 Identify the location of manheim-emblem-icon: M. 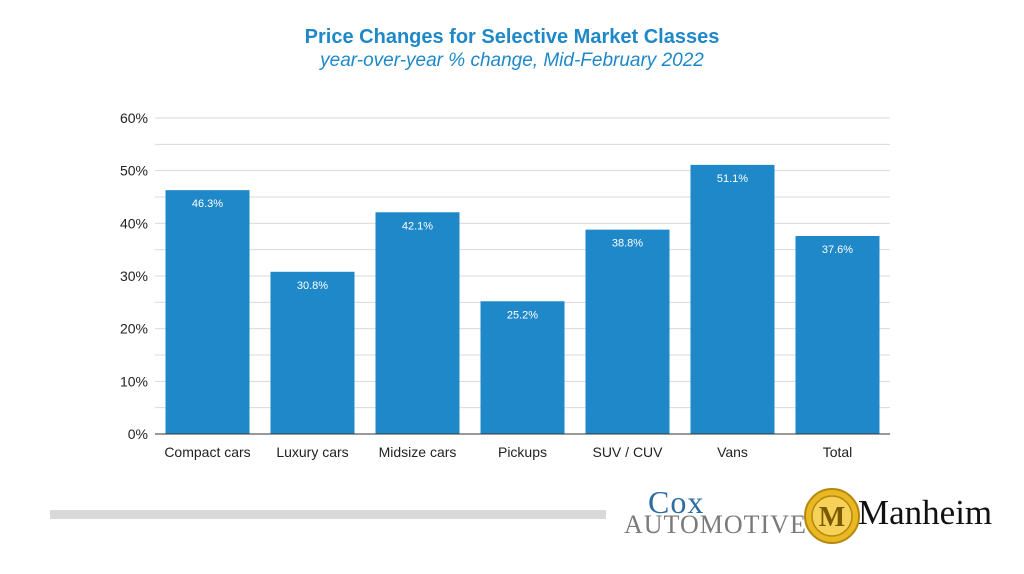
(832, 516).